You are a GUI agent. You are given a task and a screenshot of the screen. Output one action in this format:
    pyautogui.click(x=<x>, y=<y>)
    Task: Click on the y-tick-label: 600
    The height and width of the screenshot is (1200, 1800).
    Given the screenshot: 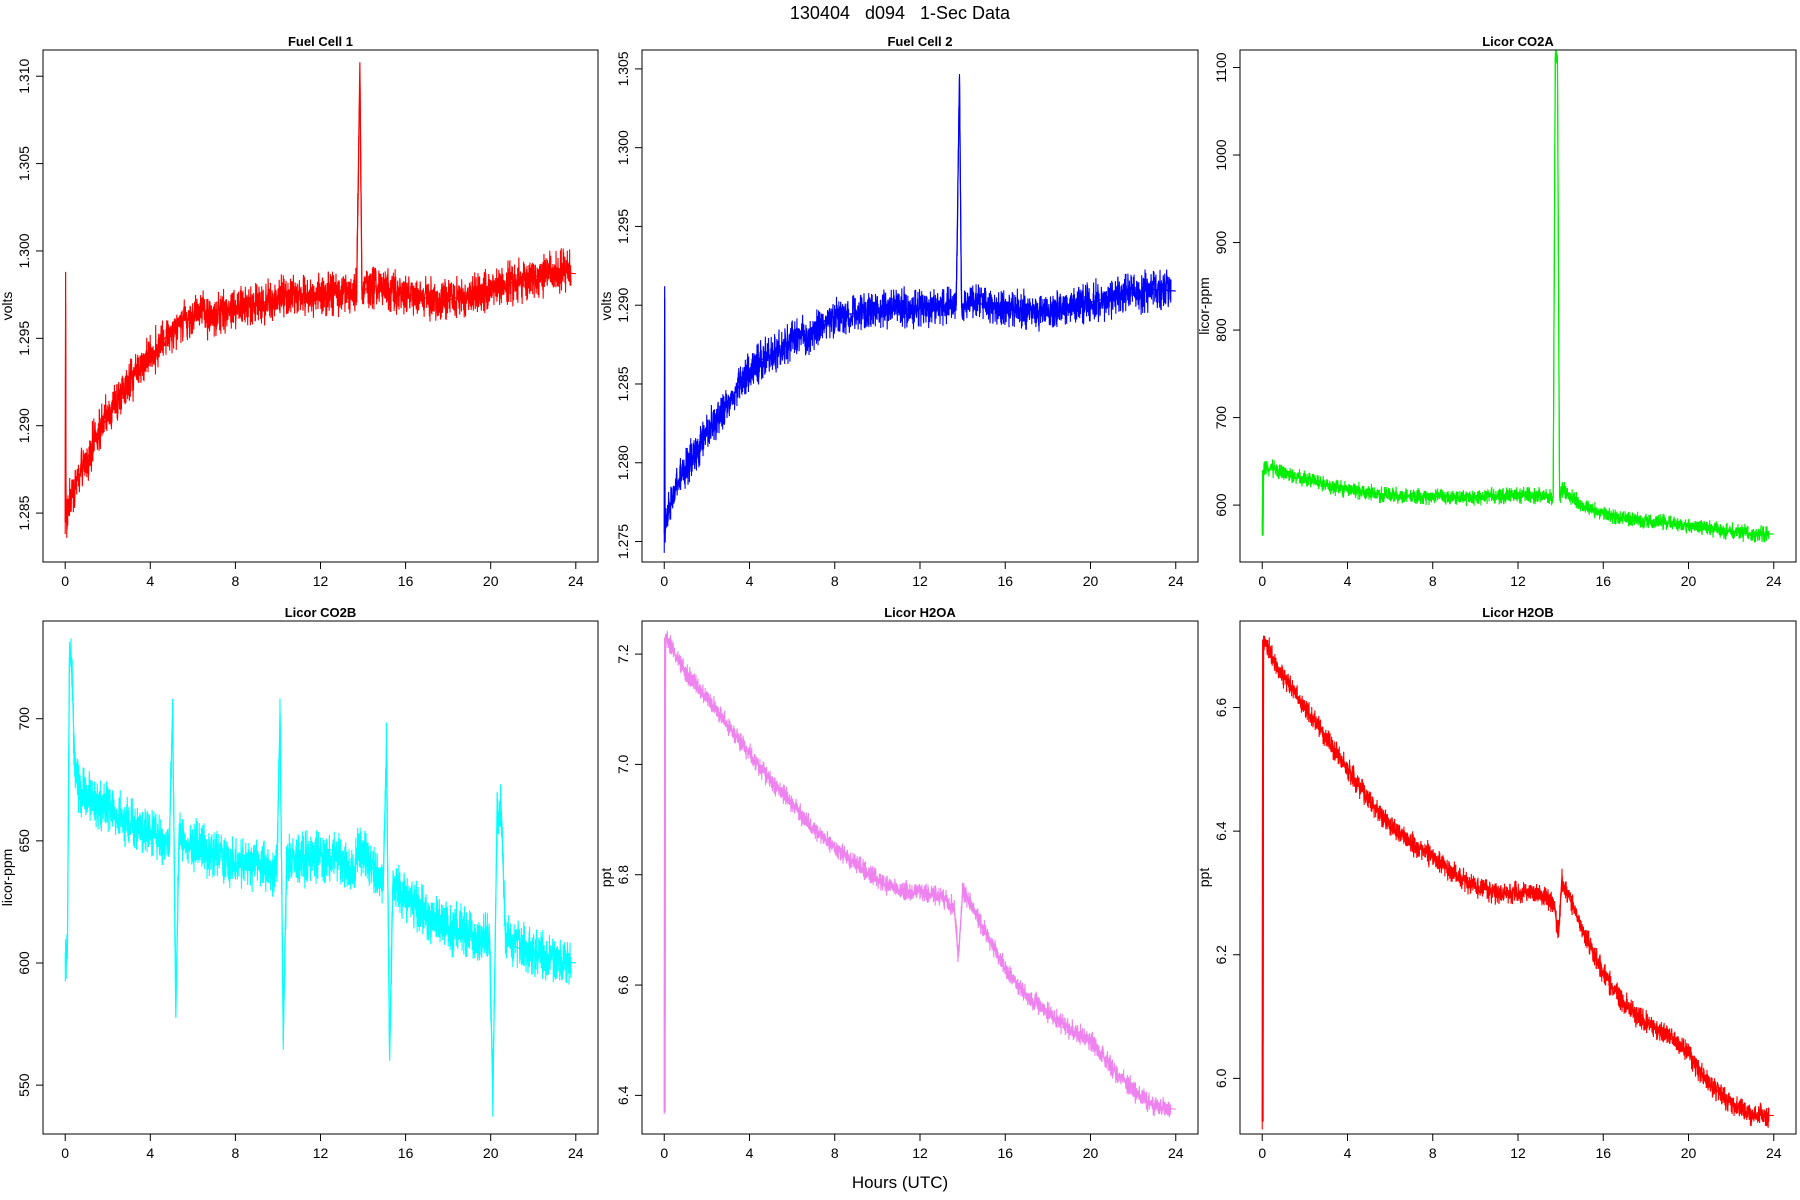 What is the action you would take?
    pyautogui.click(x=24, y=963)
    